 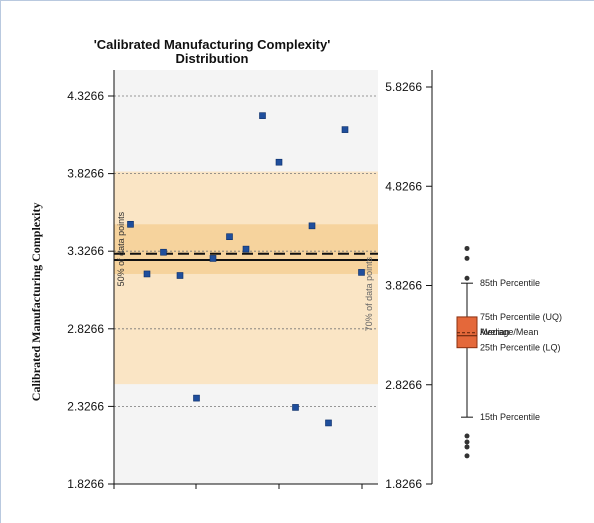 What do you see at coordinates (121, 248) in the screenshot?
I see `band-50-label: 50% of data points` at bounding box center [121, 248].